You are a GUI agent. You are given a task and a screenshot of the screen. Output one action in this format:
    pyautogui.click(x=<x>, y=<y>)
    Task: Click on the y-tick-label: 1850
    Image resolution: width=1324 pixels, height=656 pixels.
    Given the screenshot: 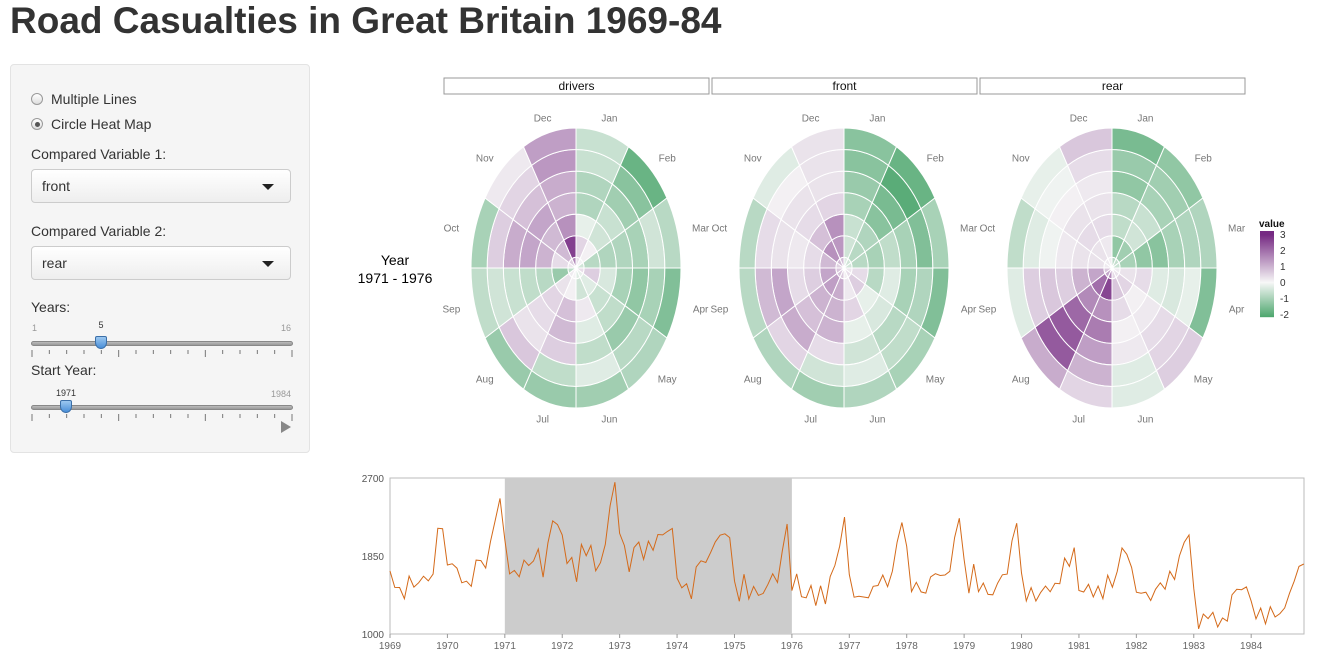 What is the action you would take?
    pyautogui.click(x=373, y=557)
    